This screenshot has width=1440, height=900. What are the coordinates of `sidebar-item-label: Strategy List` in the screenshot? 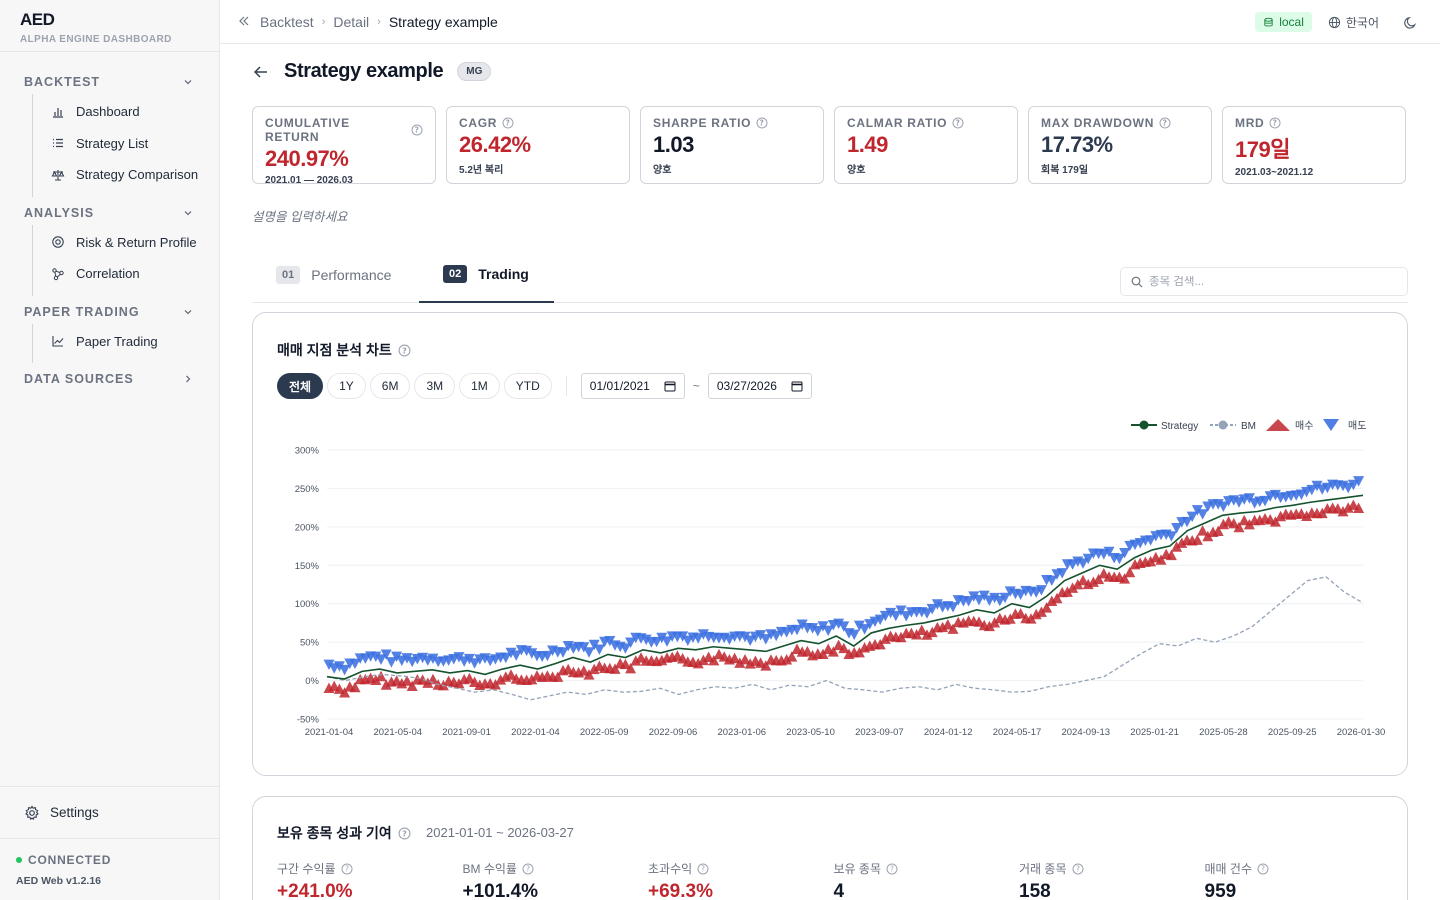 It's located at (112, 143).